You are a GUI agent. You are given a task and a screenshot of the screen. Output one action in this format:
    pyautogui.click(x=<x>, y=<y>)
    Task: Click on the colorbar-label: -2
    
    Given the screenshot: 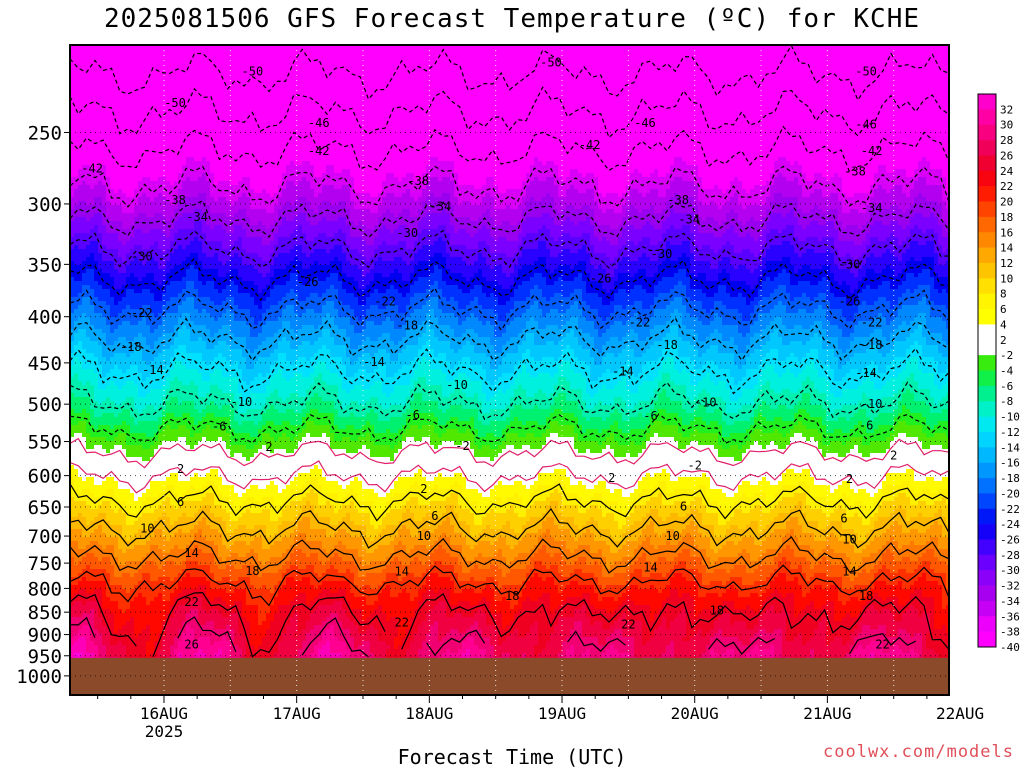 What is the action you would take?
    pyautogui.click(x=1006, y=355)
    